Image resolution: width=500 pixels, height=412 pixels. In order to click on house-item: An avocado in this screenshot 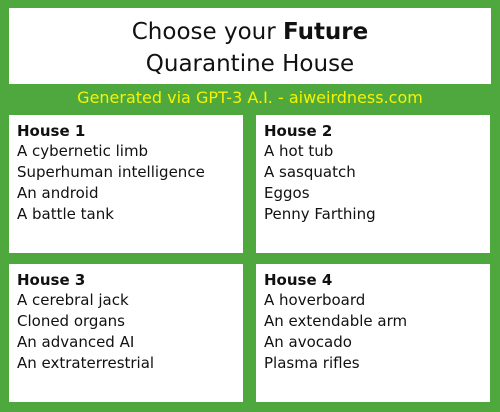, I will do `click(308, 342)`.